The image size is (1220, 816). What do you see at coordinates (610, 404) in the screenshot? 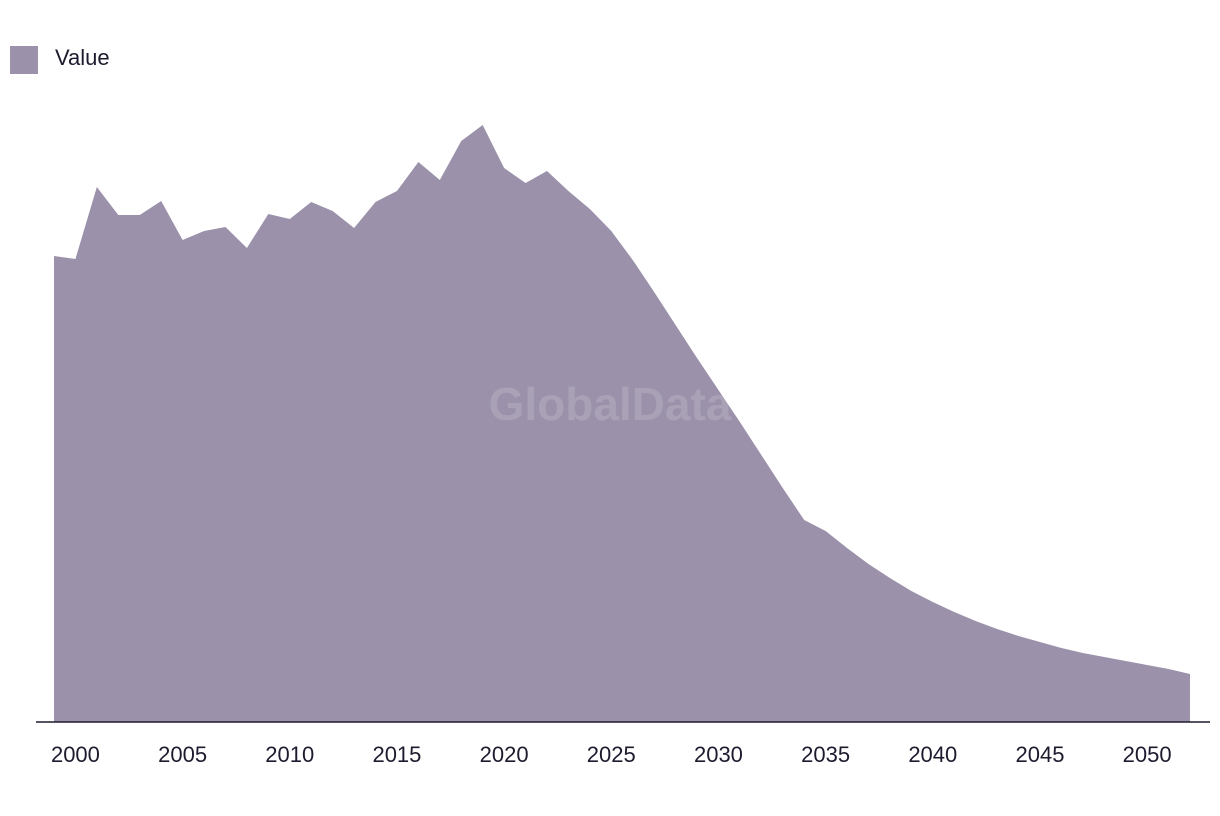
I see `watermark: GlobalData` at bounding box center [610, 404].